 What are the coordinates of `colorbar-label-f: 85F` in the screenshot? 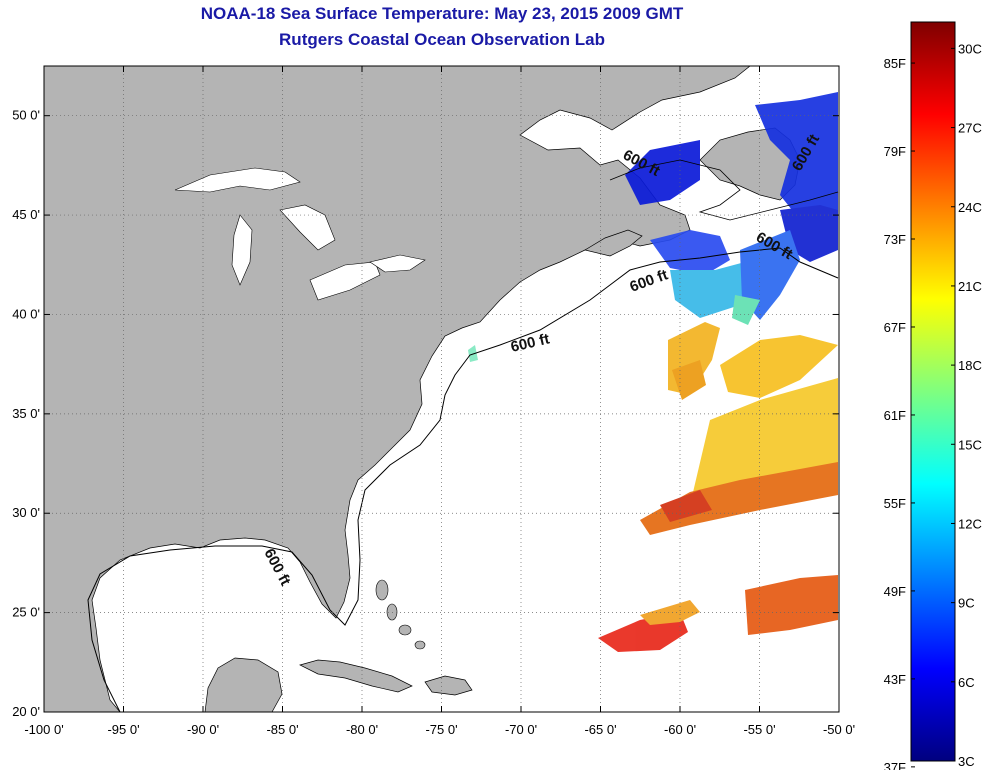 It's located at (895, 63).